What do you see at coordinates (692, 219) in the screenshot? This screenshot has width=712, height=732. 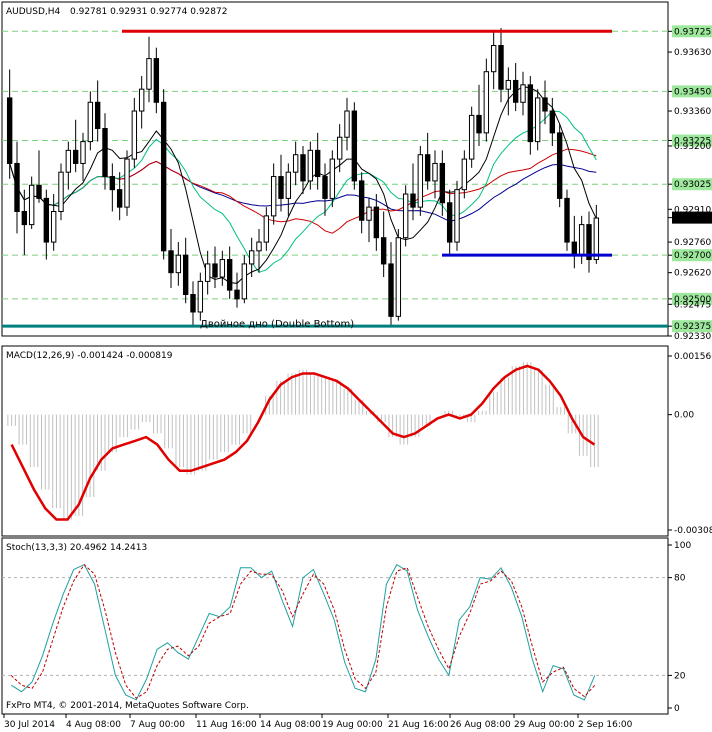 I see `price-tick-label: 0.92872` at bounding box center [692, 219].